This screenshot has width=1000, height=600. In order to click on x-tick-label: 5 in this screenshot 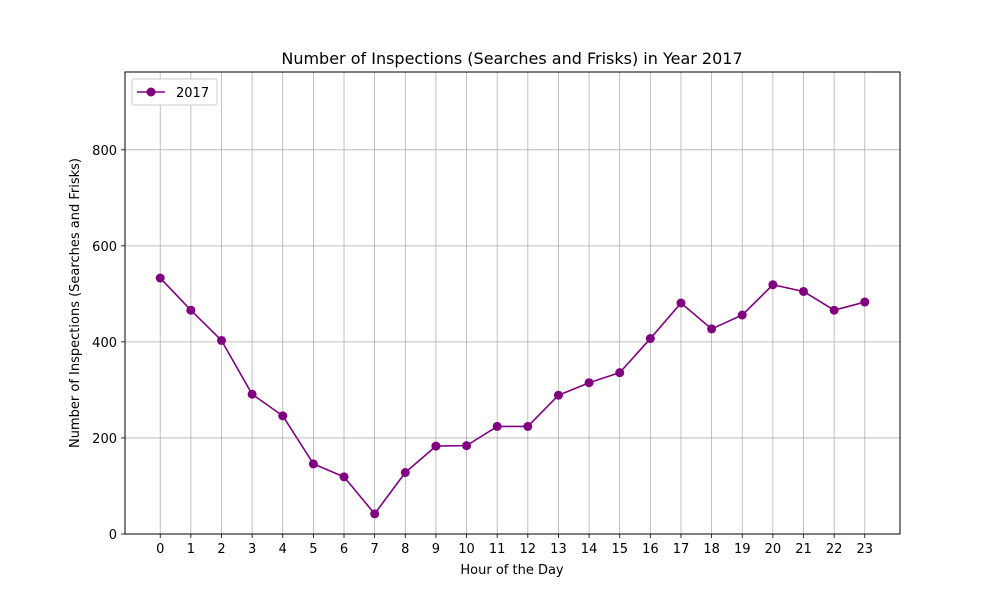, I will do `click(313, 549)`.